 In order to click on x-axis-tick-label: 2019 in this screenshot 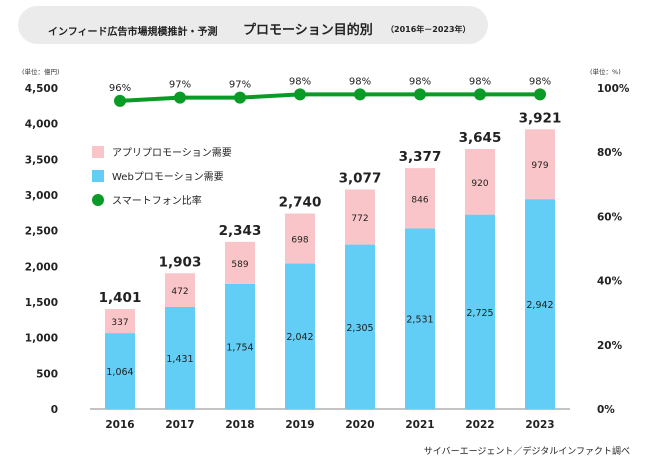, I will do `click(299, 425)`.